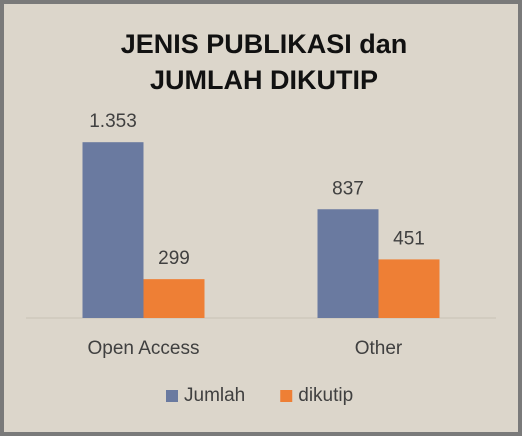 The image size is (522, 436). I want to click on legend-label: Jumlah, so click(214, 395).